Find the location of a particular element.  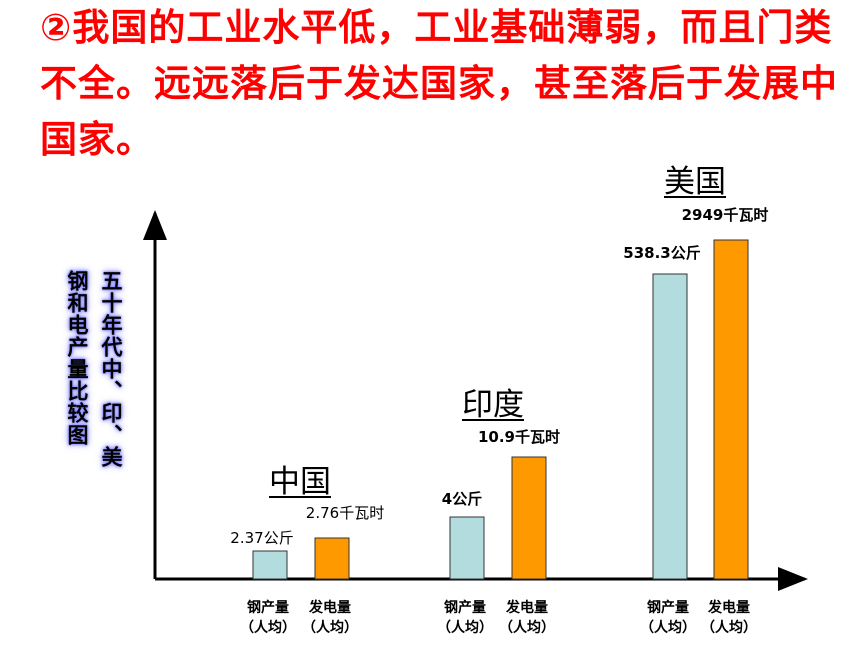

country-label-1: 印度 is located at coordinates (493, 405).